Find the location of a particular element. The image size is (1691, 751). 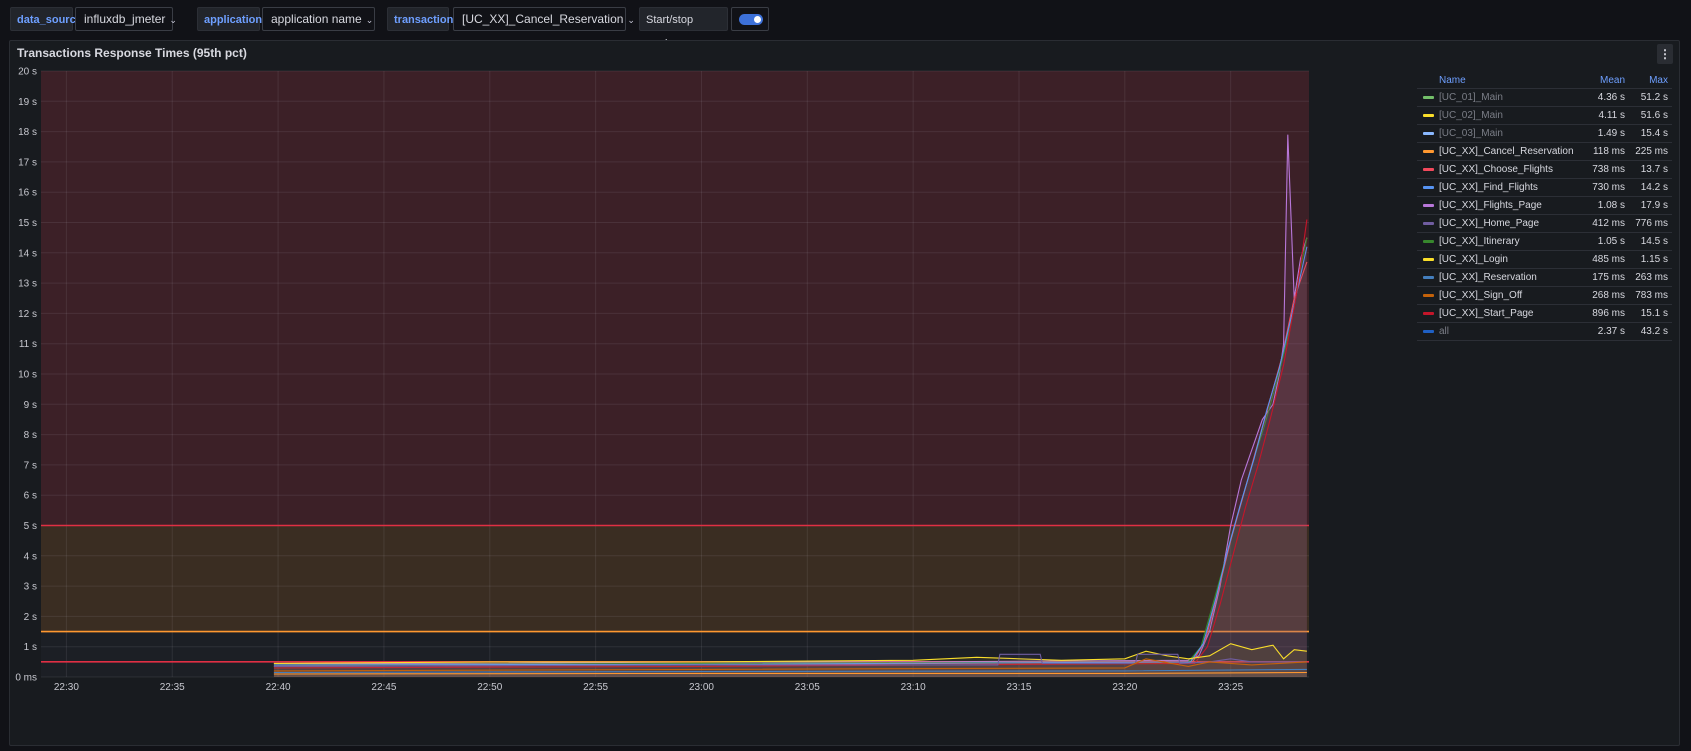

legend-series-label: [UC_XX]_Find_Flights is located at coordinates (1488, 187).